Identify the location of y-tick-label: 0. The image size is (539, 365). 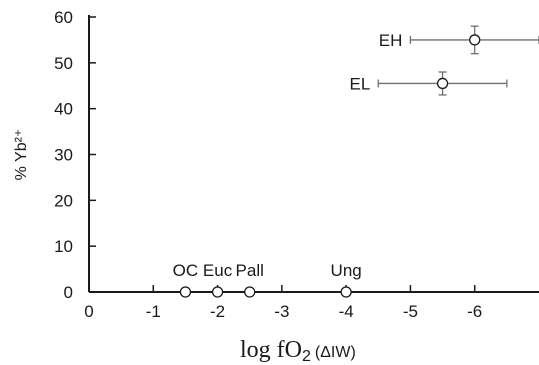
(68, 292).